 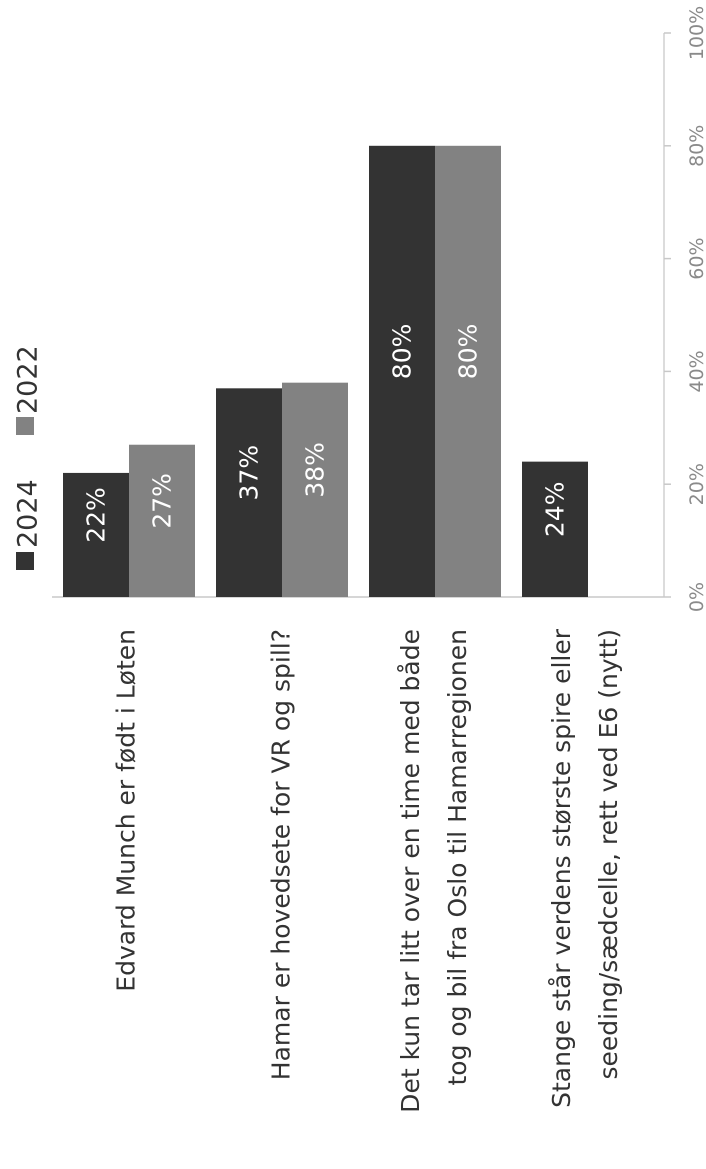 What do you see at coordinates (28, 513) in the screenshot?
I see `legend-label: 2024` at bounding box center [28, 513].